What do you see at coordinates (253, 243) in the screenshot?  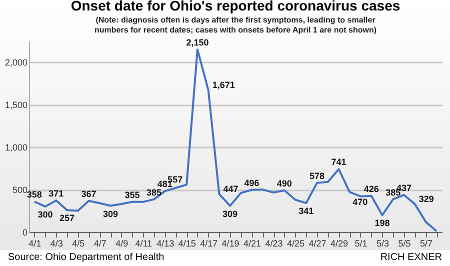 I see `x-tick-label: 4/21` at bounding box center [253, 243].